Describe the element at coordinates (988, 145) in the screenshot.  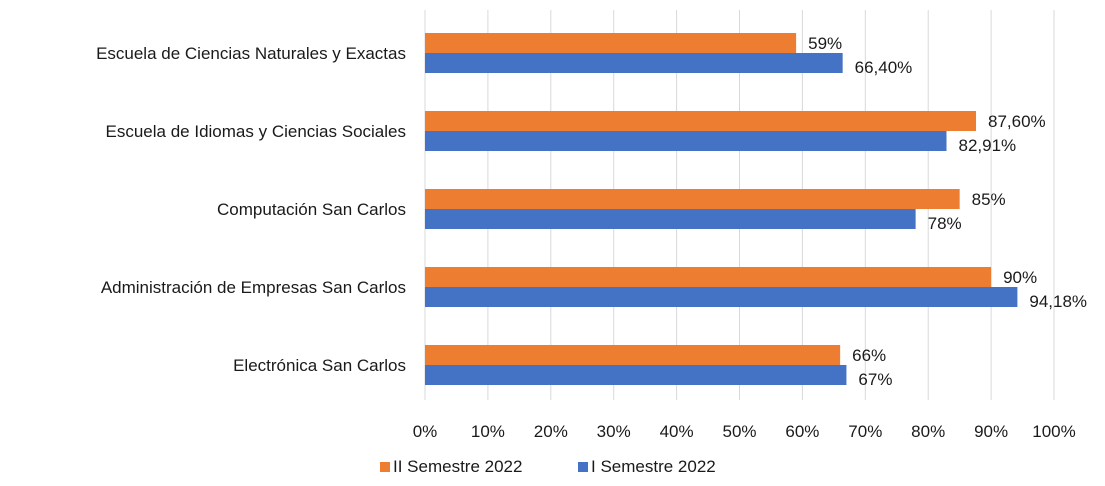
I see `data-label: 82,91%` at that location.